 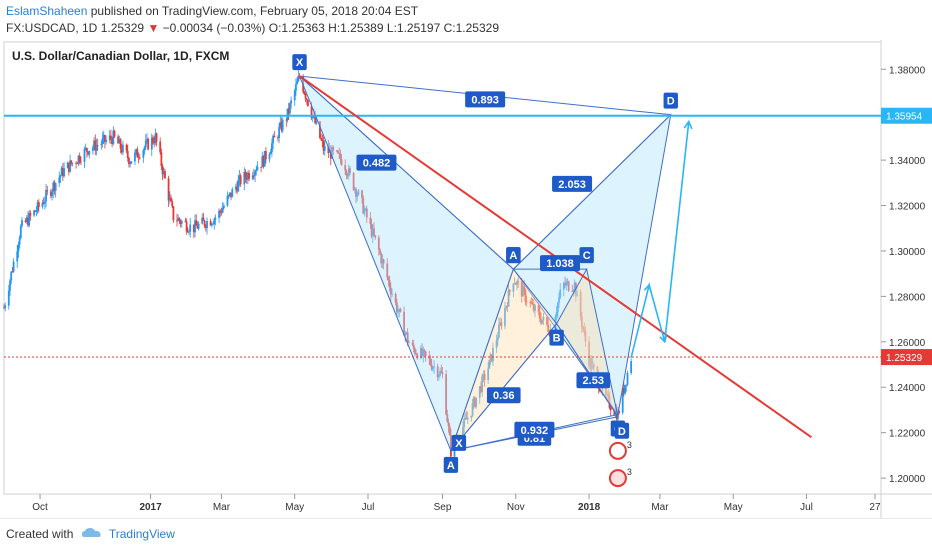 What do you see at coordinates (589, 507) in the screenshot?
I see `x-tick-label: 2018` at bounding box center [589, 507].